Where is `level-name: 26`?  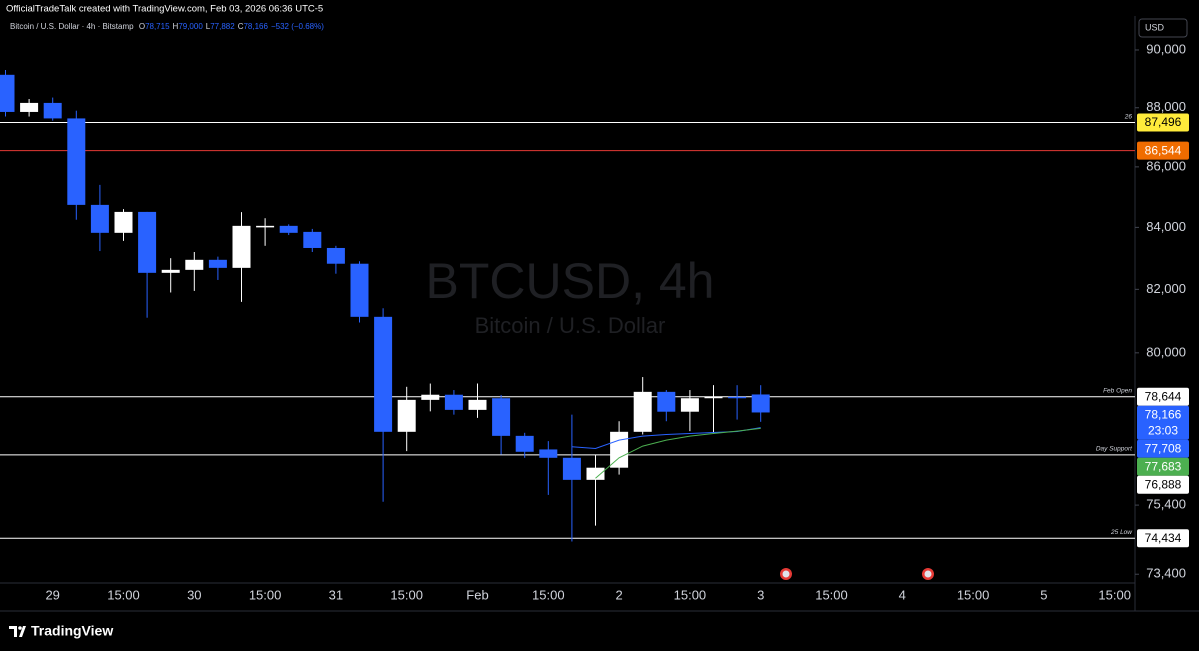
level-name: 26 is located at coordinates (1128, 116).